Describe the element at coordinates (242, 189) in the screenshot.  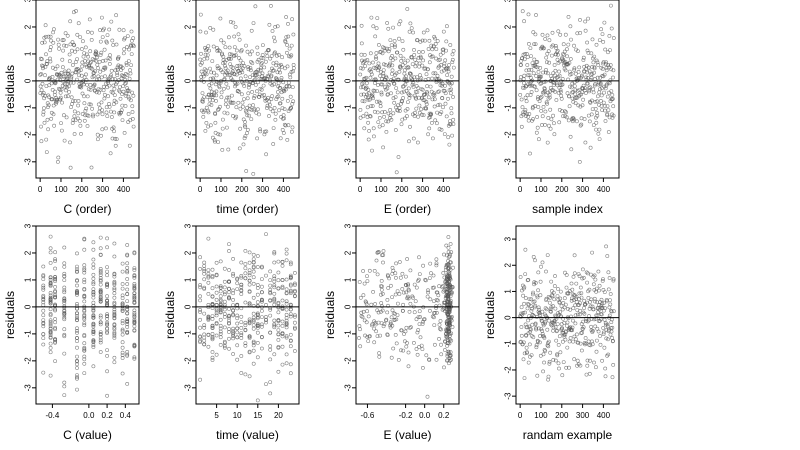
I see `x-tick-label: 200` at that location.